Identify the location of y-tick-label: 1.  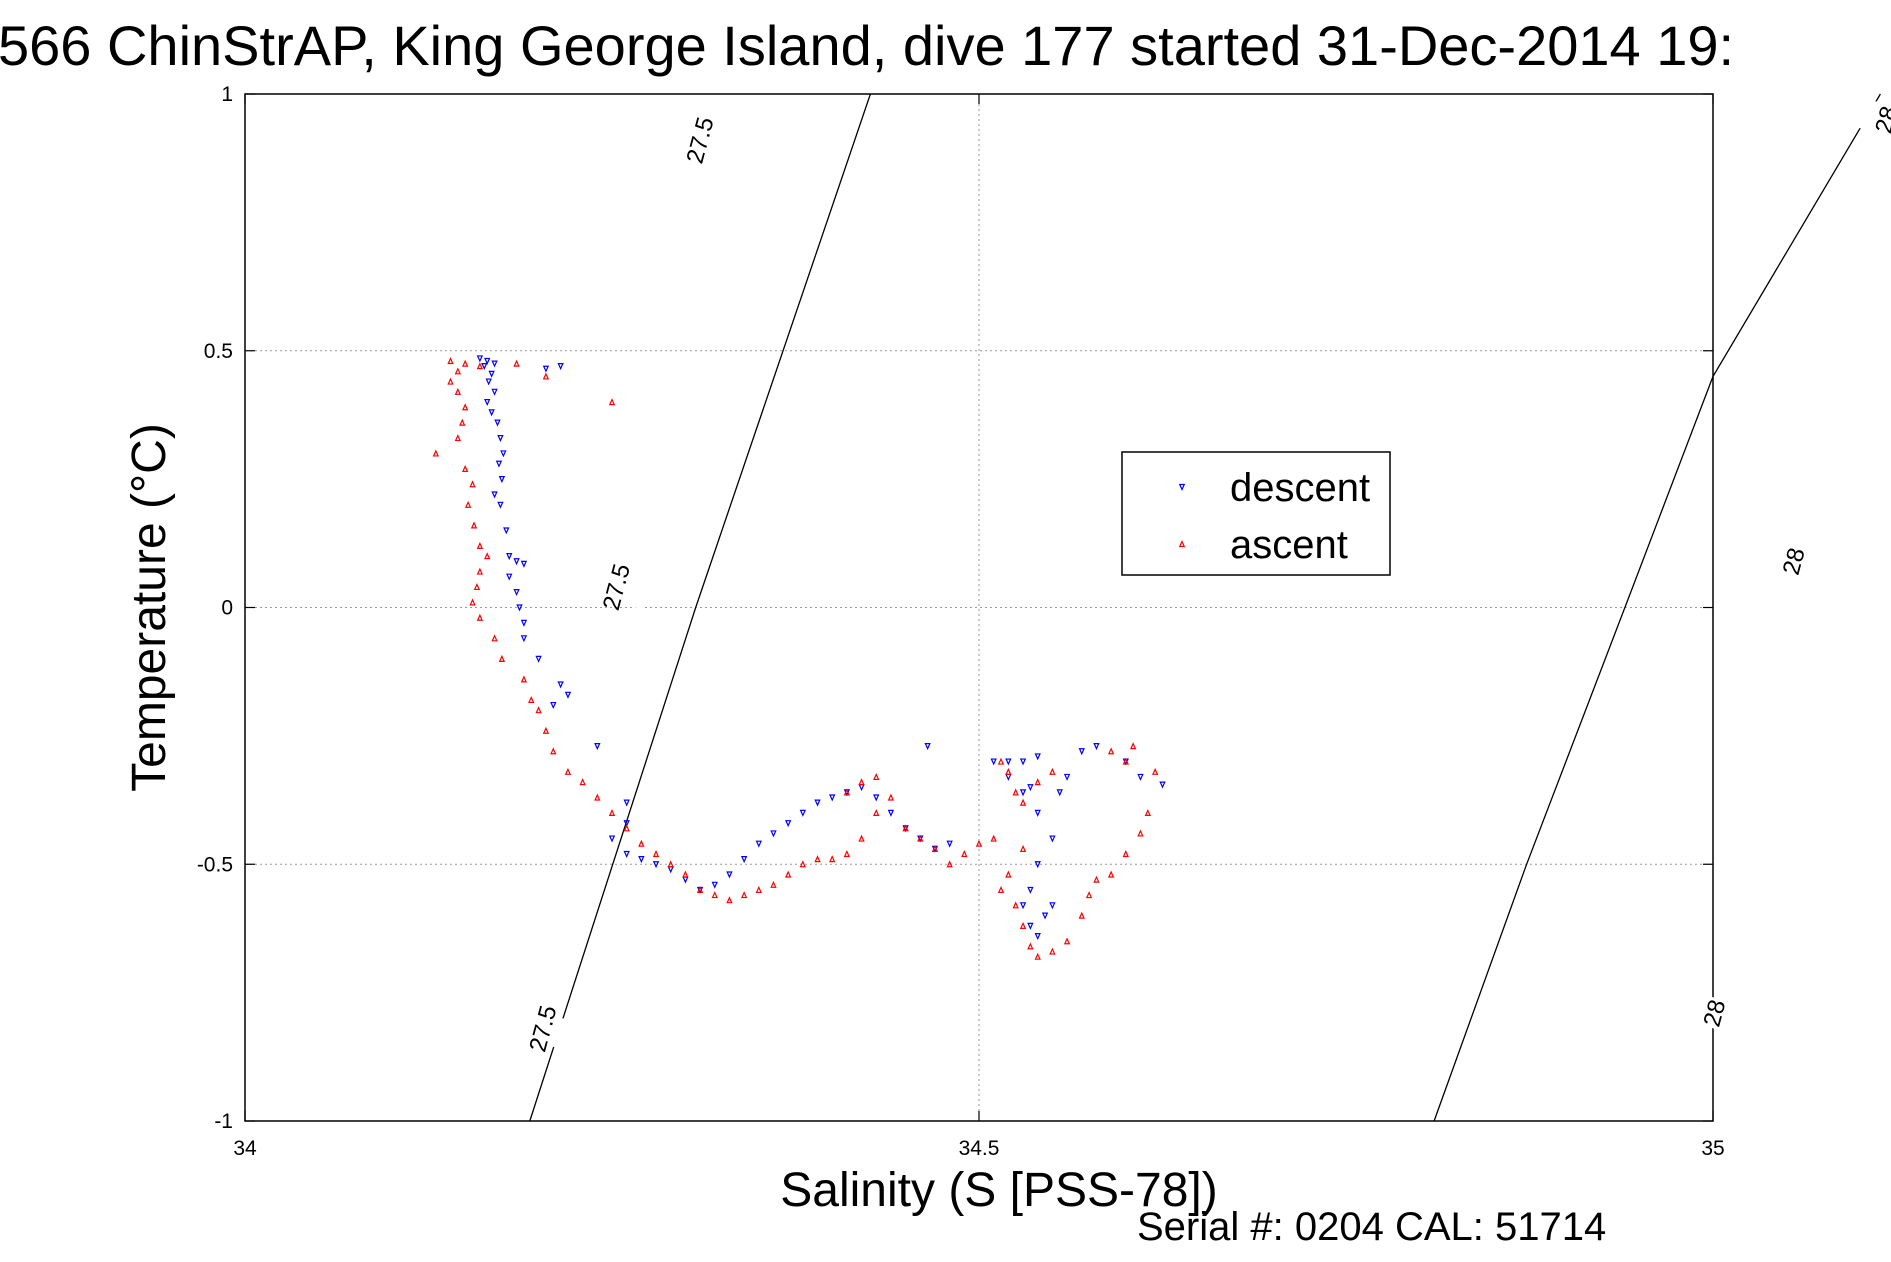
(227, 94).